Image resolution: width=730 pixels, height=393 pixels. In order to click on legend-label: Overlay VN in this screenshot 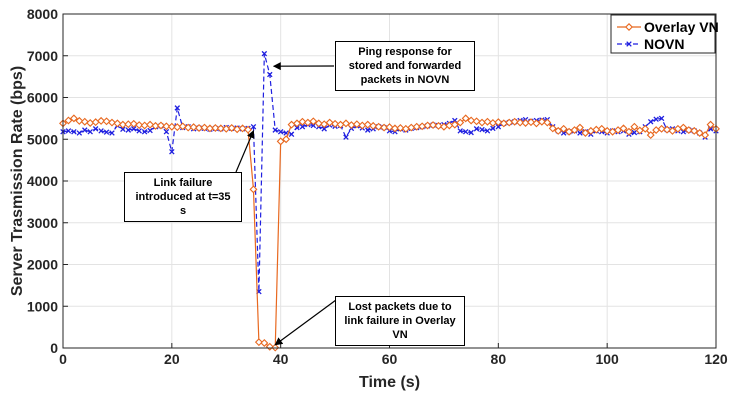, I will do `click(681, 27)`.